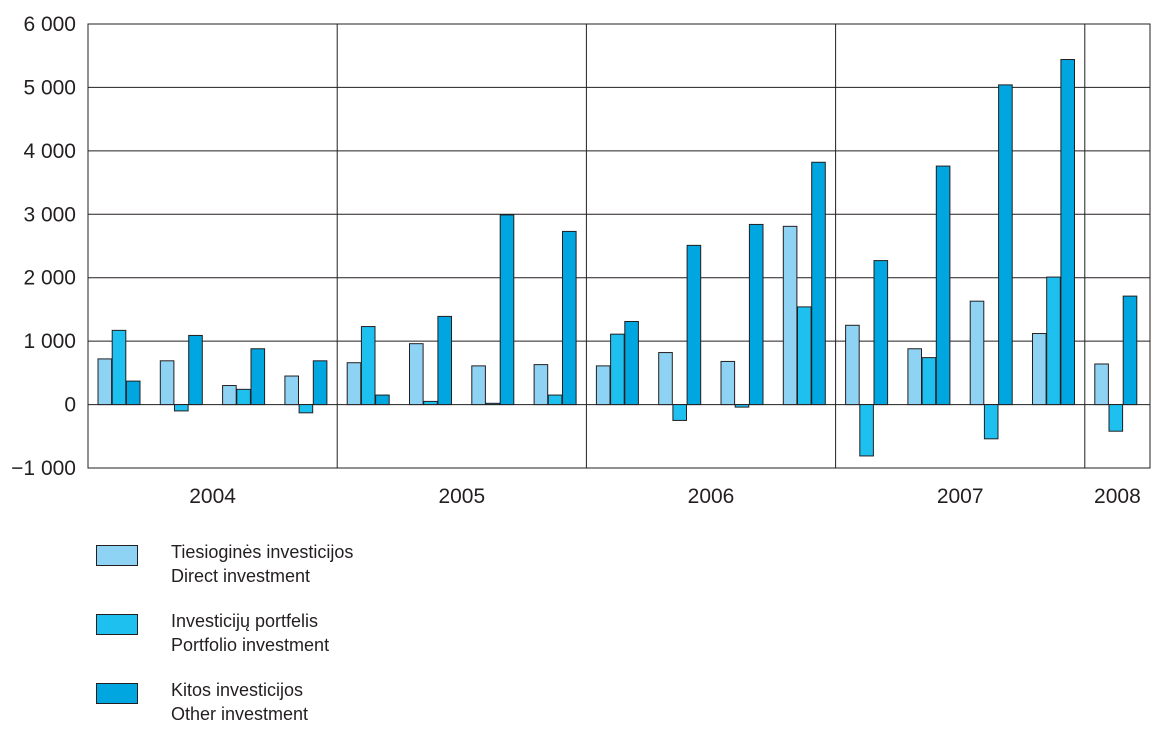 Image resolution: width=1151 pixels, height=747 pixels. Describe the element at coordinates (960, 496) in the screenshot. I see `x-tick-label: 2007` at that location.